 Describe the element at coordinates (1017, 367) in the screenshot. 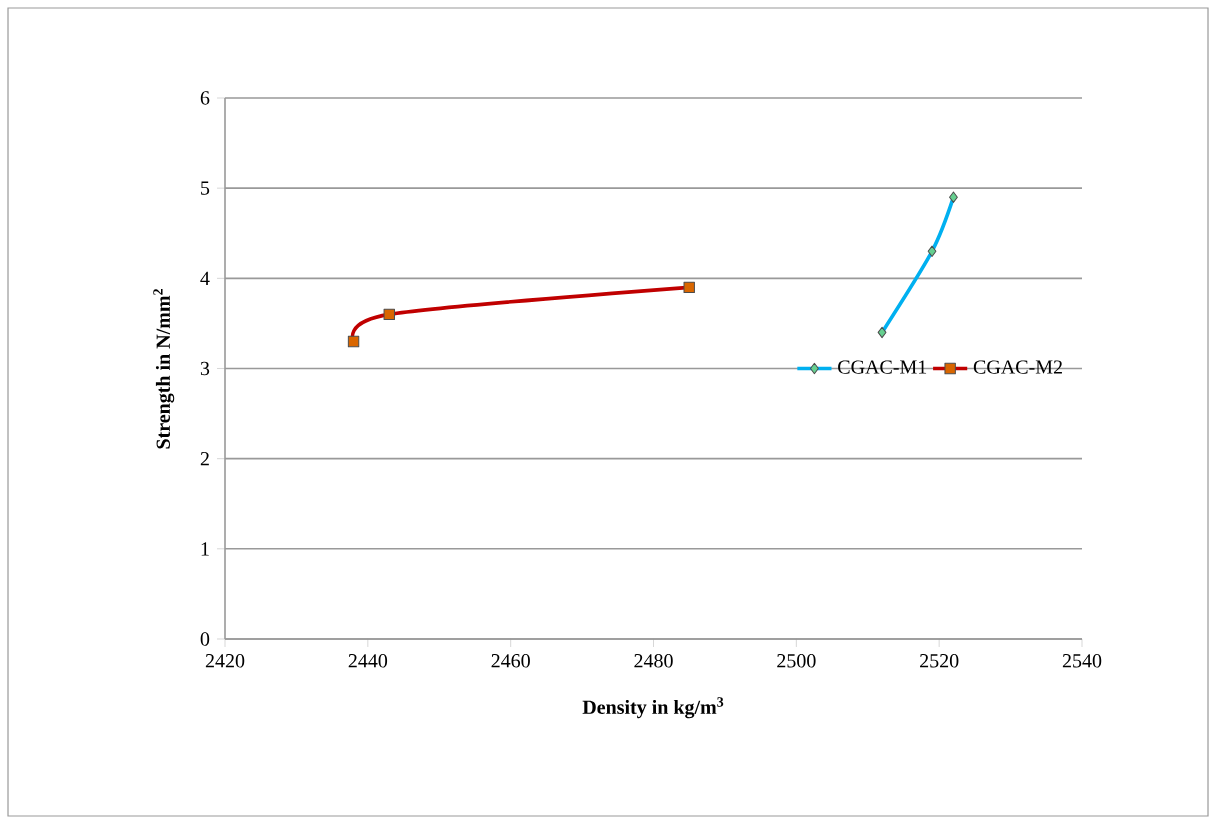

I see `legend-label: CGAC-M2` at that location.